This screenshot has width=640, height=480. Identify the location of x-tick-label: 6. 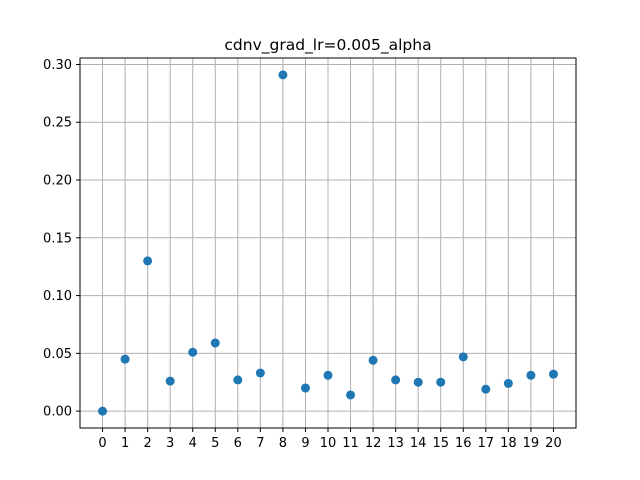
(238, 443).